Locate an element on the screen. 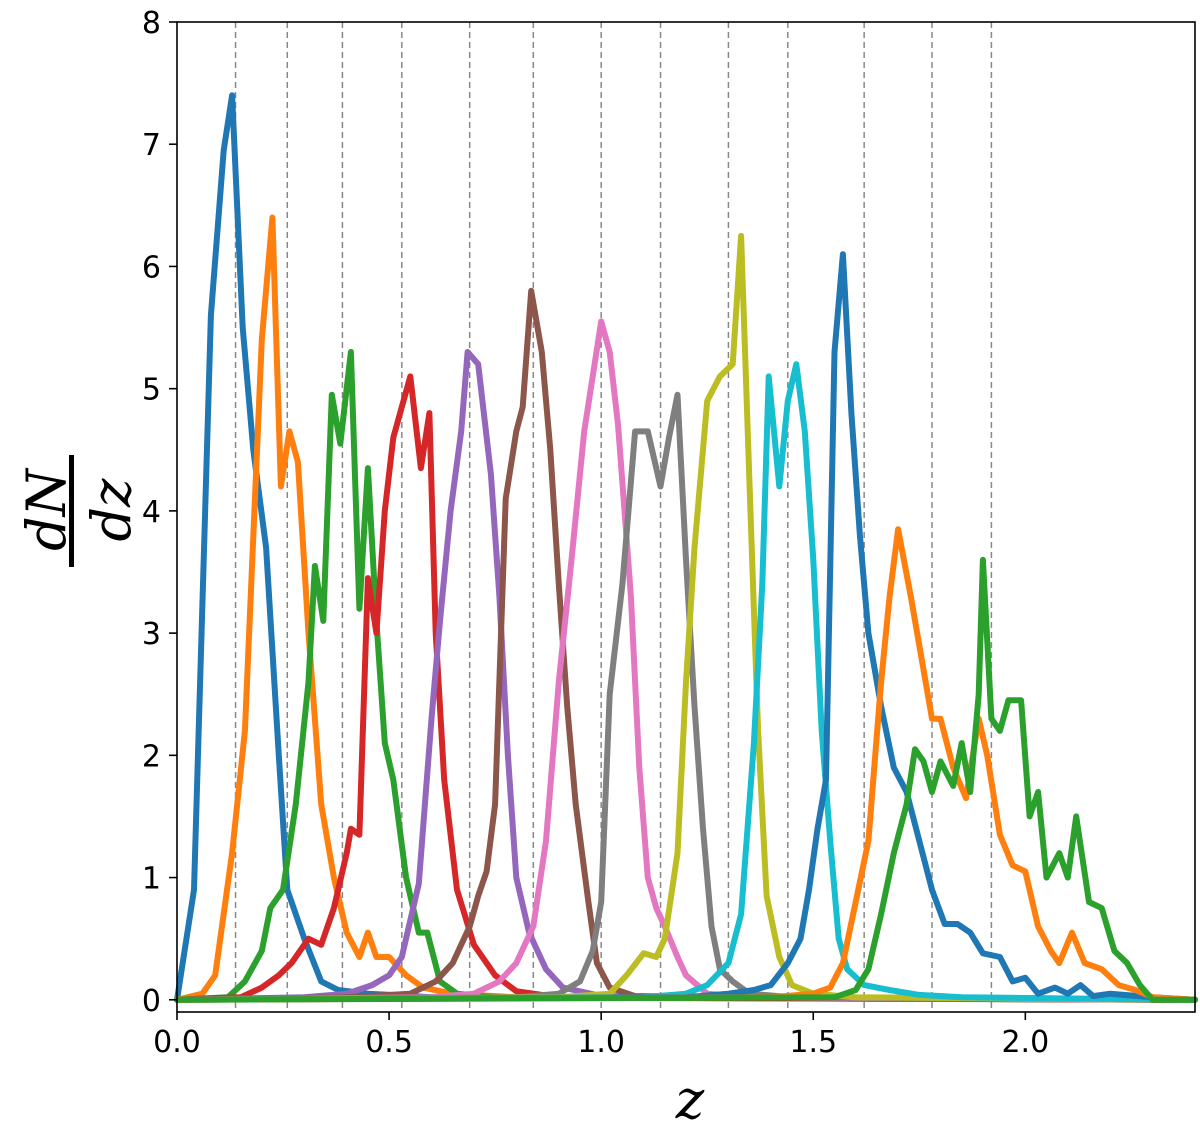 This screenshot has width=1200, height=1136. y-axis: 0 1 2 3 4 5 6 7 8 is located at coordinates (159, 512).